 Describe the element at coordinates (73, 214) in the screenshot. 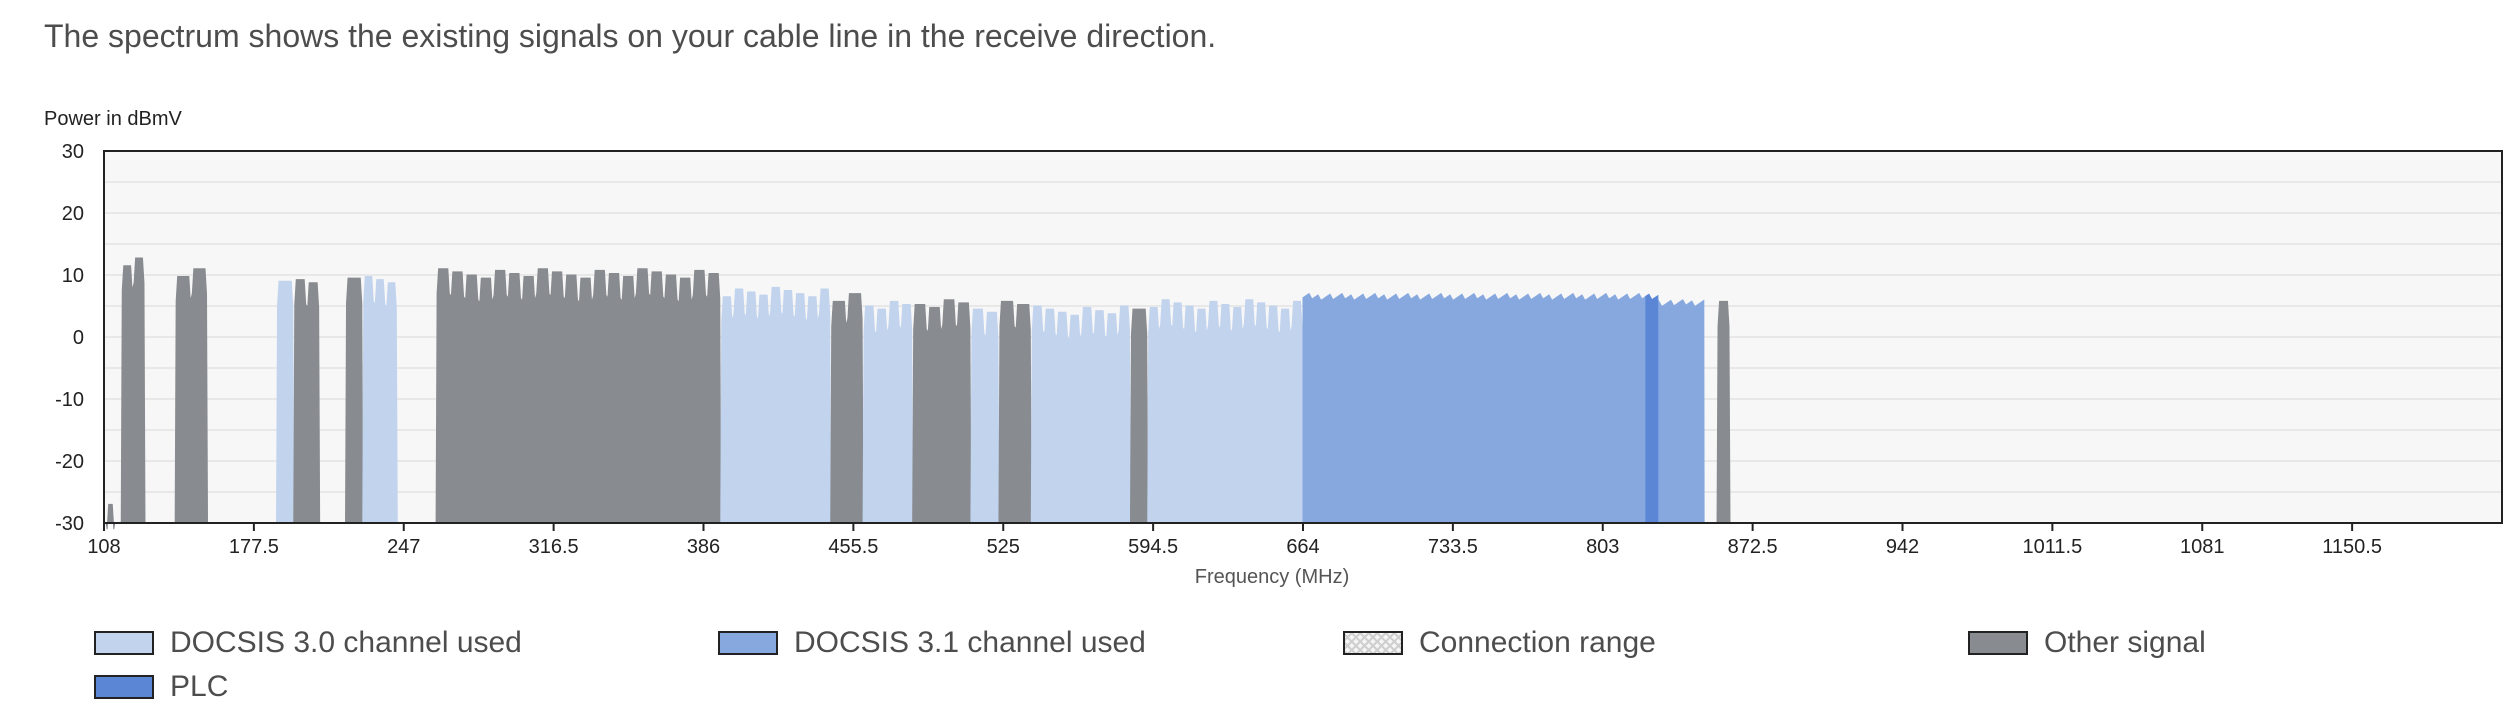

I see `y-tick-label: 20` at that location.